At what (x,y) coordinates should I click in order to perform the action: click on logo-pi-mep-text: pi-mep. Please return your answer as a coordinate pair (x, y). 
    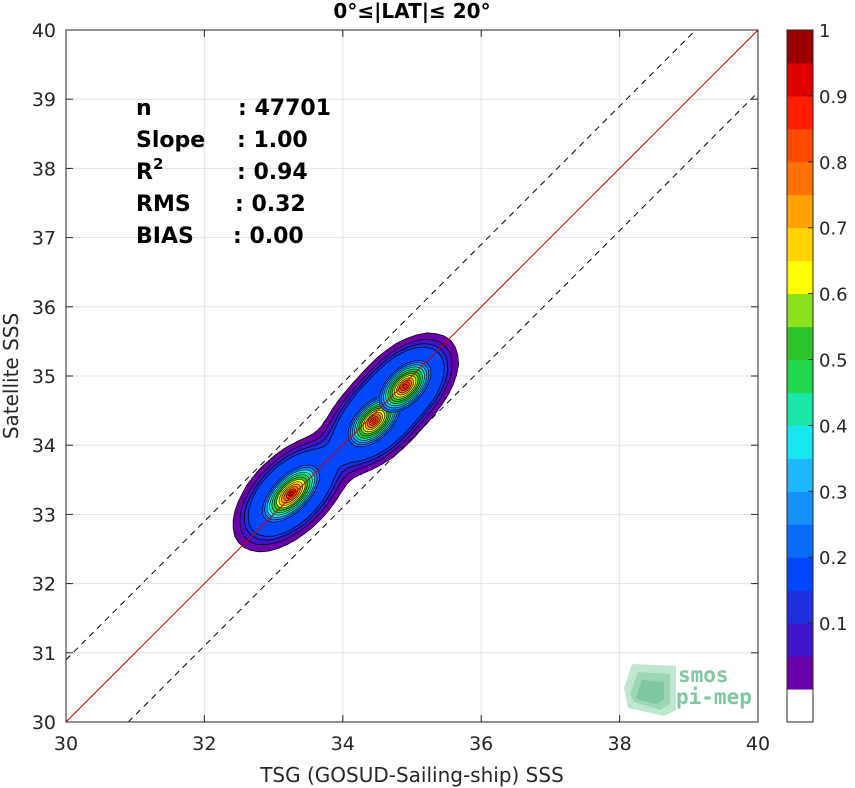
    Looking at the image, I should click on (714, 697).